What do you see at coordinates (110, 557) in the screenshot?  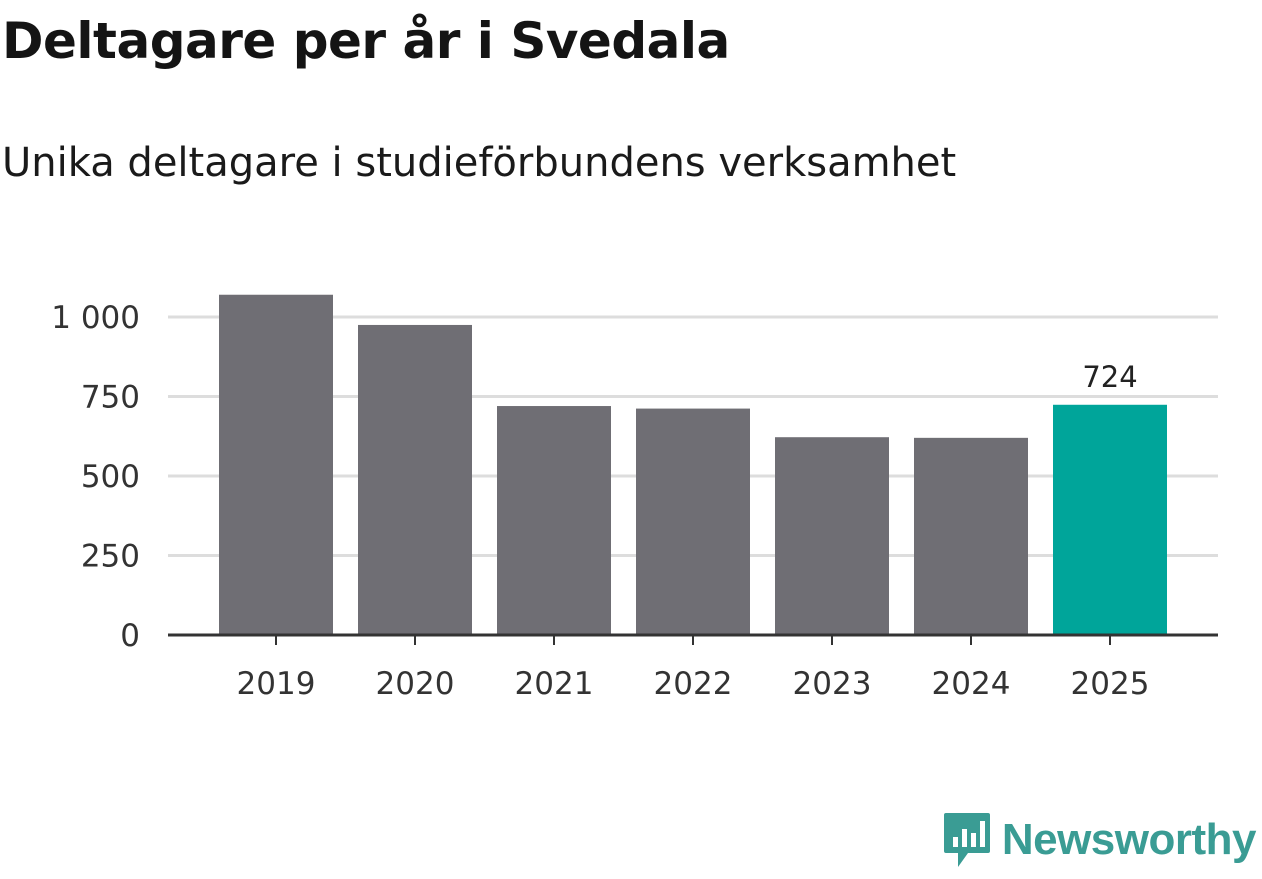 I see `y-tick-label: 250` at bounding box center [110, 557].